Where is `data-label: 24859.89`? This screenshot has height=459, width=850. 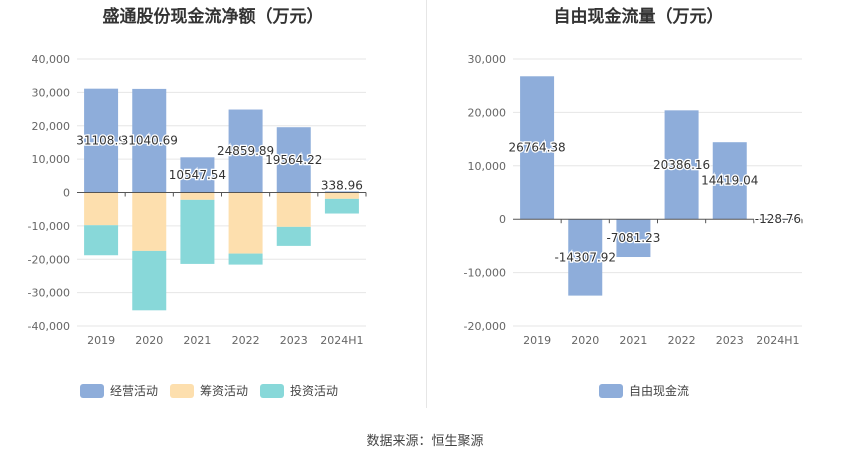
data-label: 24859.89 is located at coordinates (245, 151).